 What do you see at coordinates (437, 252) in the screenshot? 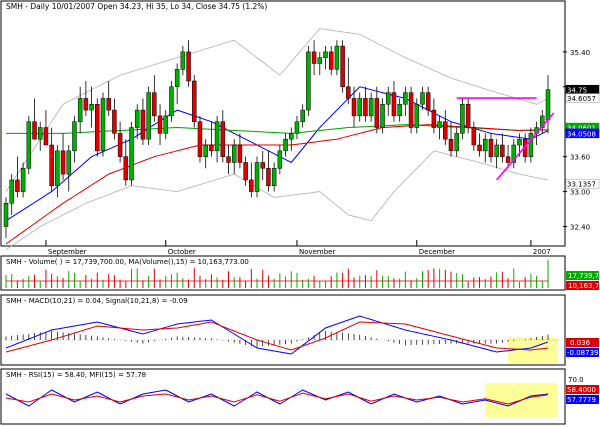
I see `month-label: December` at bounding box center [437, 252].